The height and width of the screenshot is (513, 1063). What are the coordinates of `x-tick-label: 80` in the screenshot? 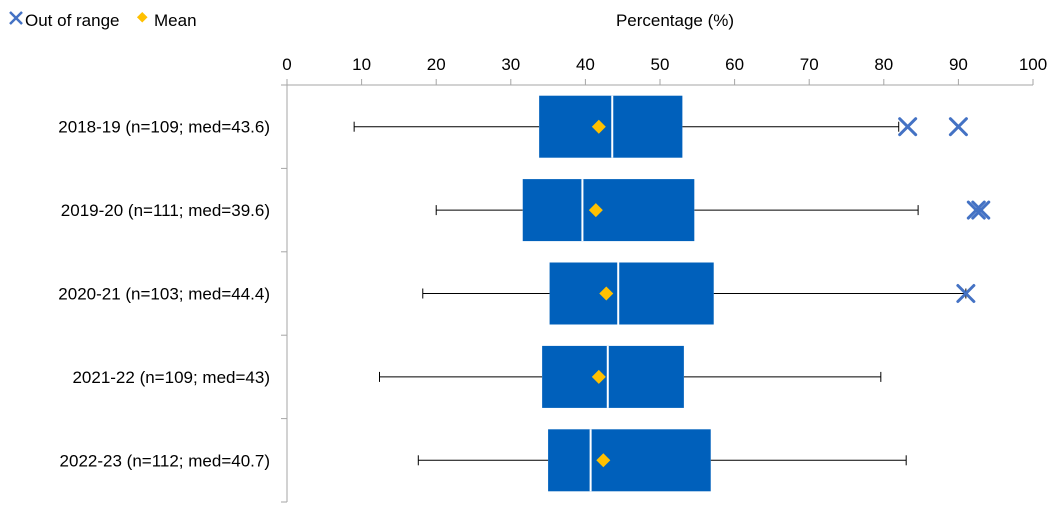 It's located at (883, 64).